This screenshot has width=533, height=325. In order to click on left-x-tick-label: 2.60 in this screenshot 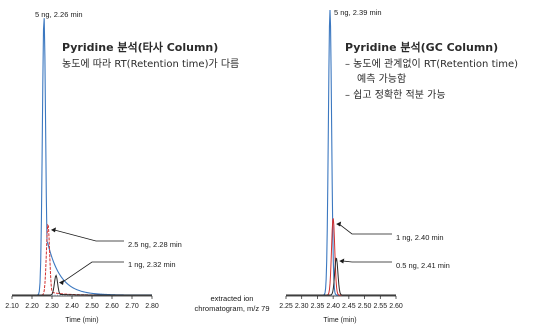, I will do `click(112, 306)`.